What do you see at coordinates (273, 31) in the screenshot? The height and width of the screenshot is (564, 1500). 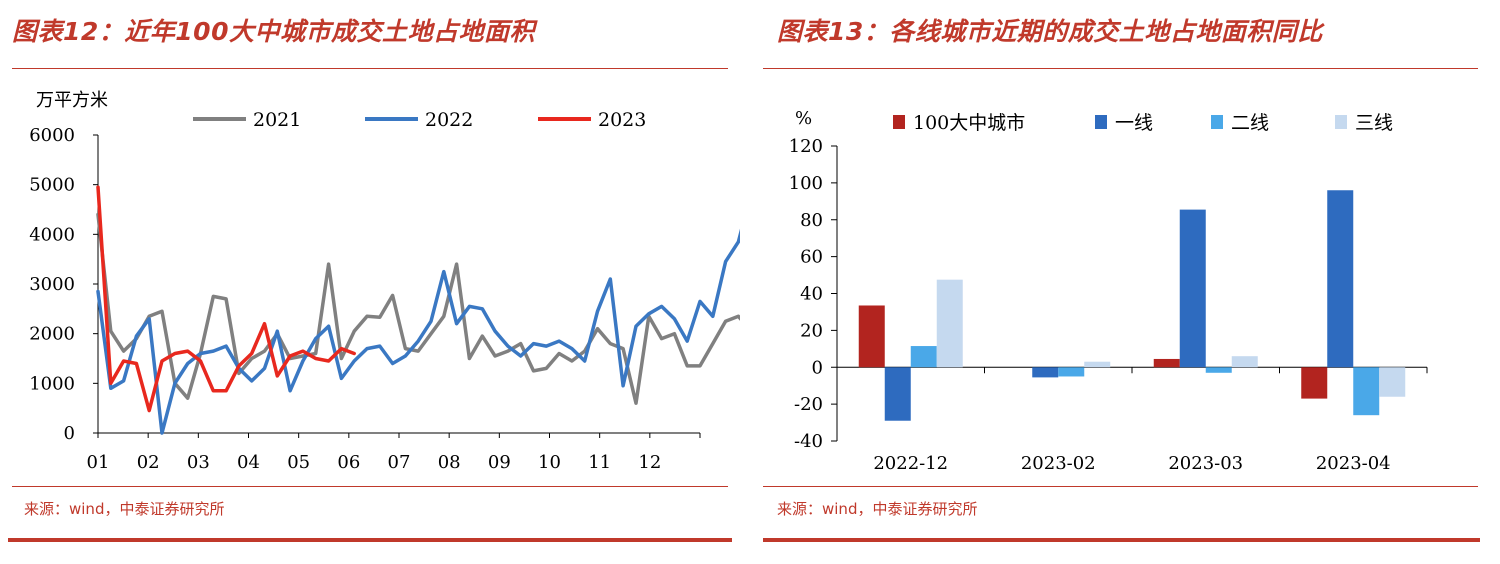 I see `chart-title: 图表12：近年100大中城市成交土地占地面积` at bounding box center [273, 31].